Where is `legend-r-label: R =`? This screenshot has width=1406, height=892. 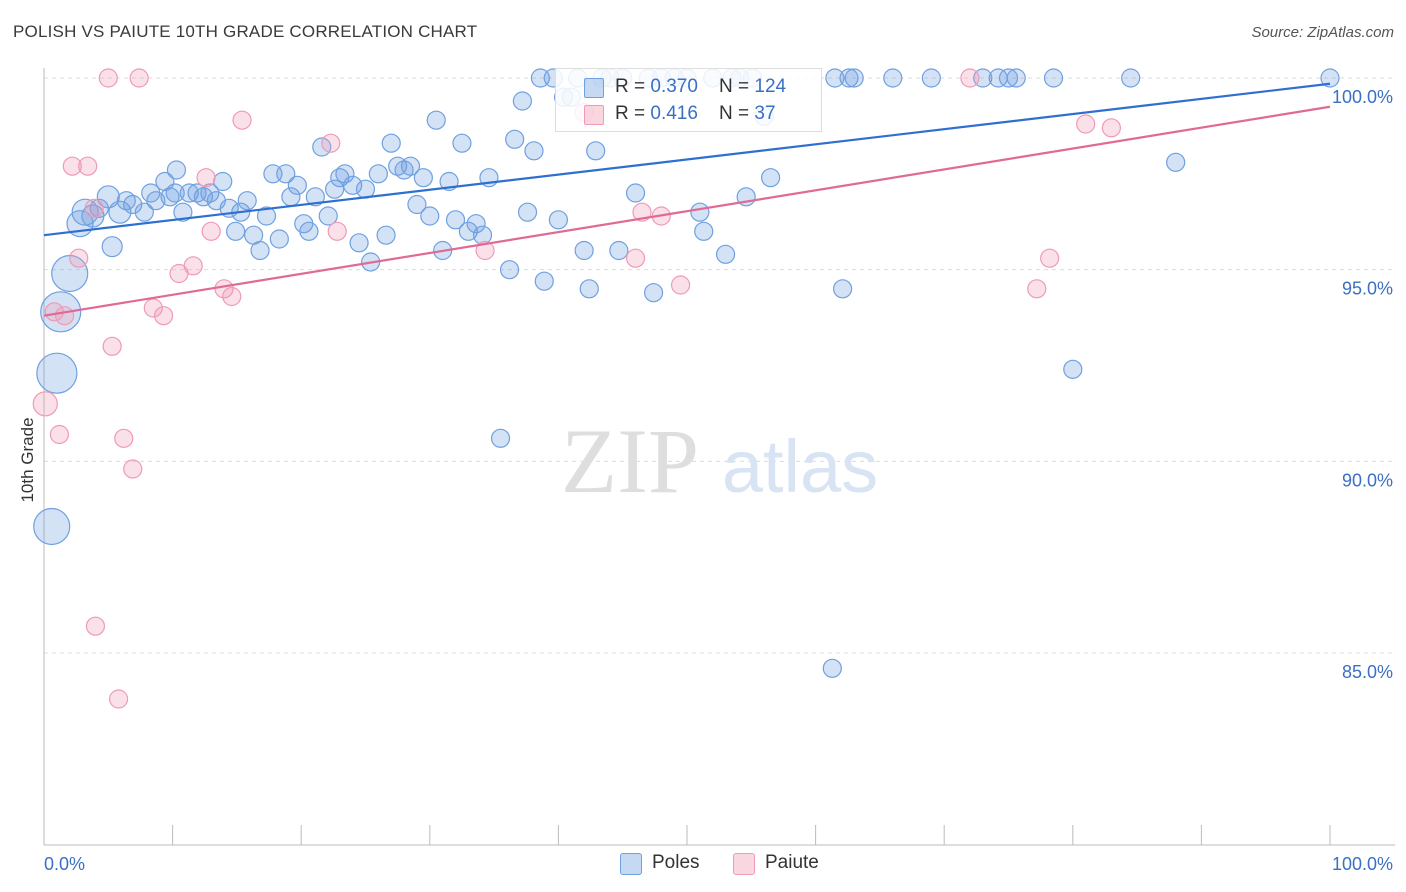 legend-r-label: R = is located at coordinates (633, 86).